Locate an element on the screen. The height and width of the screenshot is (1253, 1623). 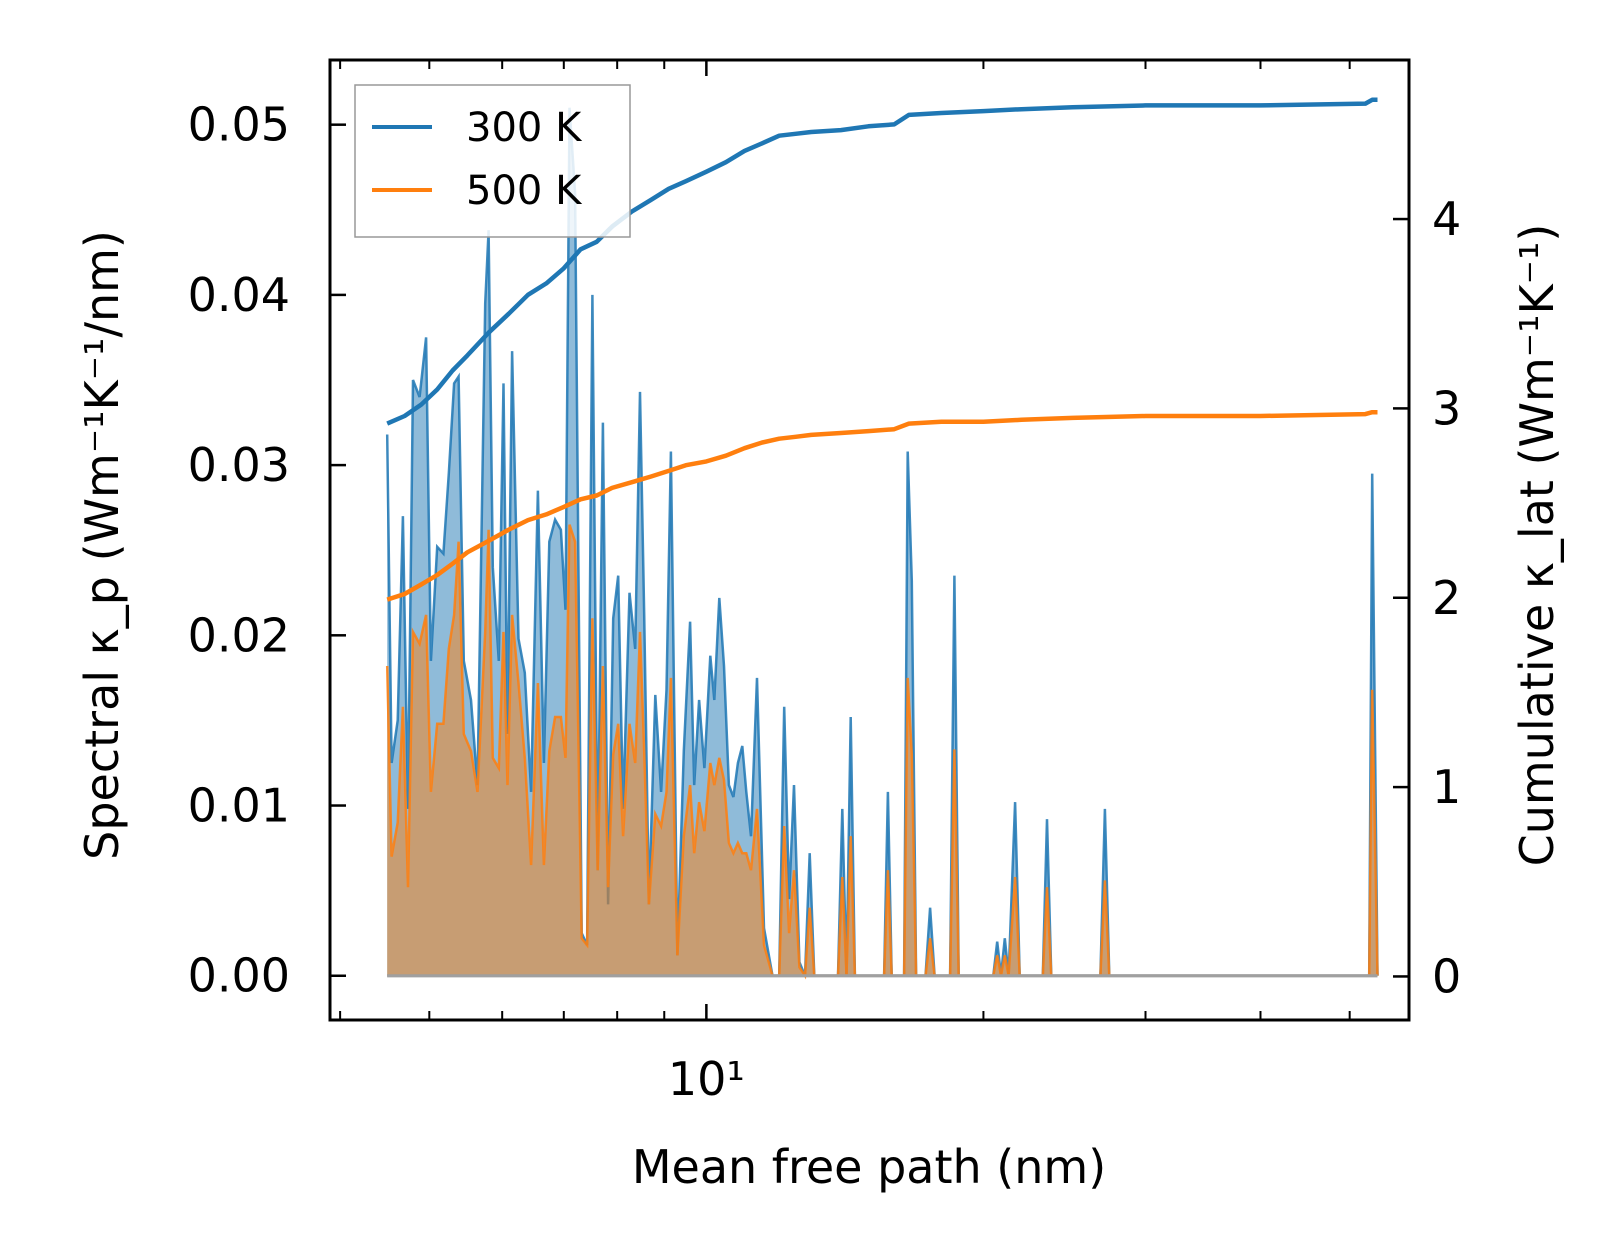
y-right-tick-label: 4 is located at coordinates (1446, 219).